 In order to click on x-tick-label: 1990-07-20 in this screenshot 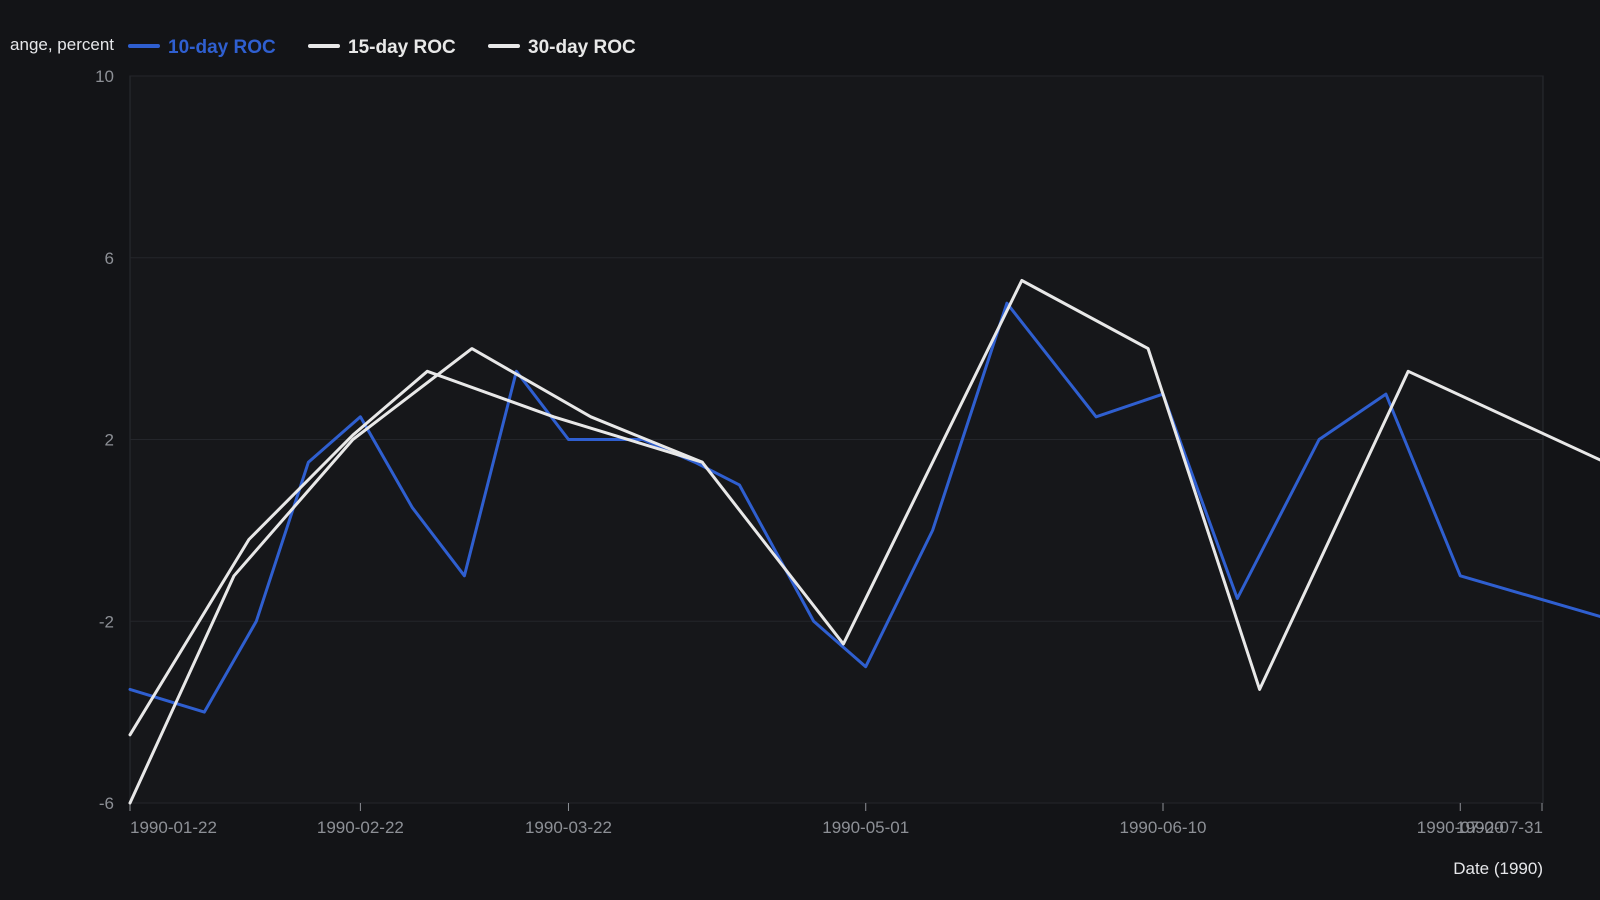, I will do `click(1460, 827)`.